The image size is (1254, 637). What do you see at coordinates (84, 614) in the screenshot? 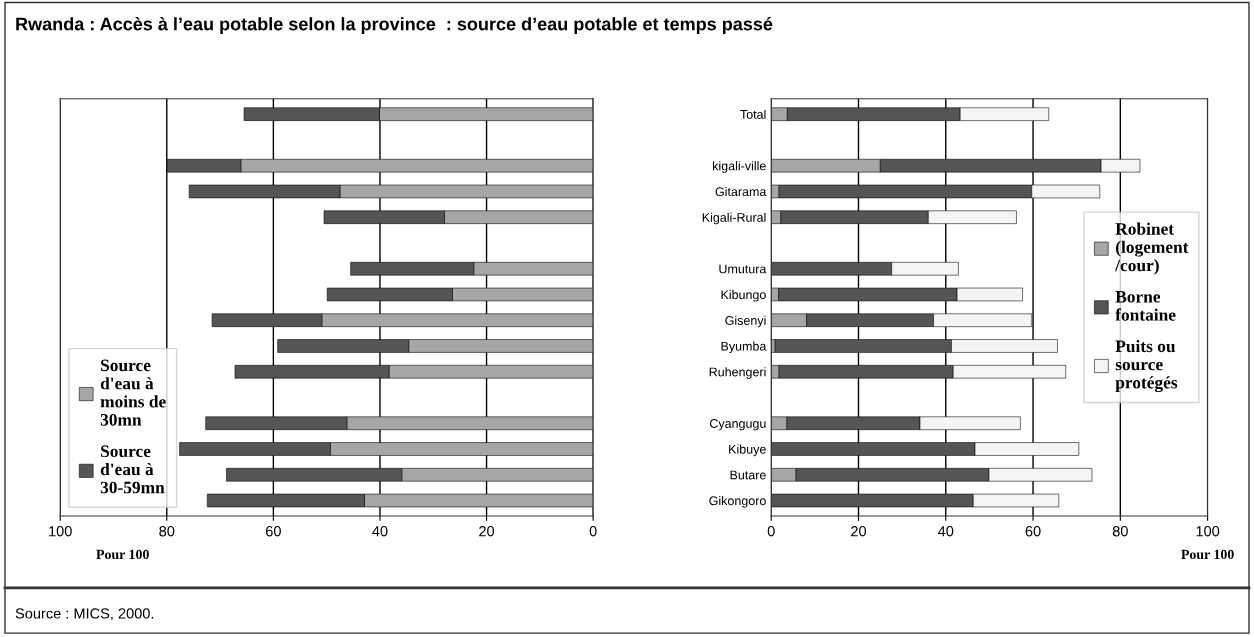
I see `source-note: Source : MICS, 2000.` at bounding box center [84, 614].